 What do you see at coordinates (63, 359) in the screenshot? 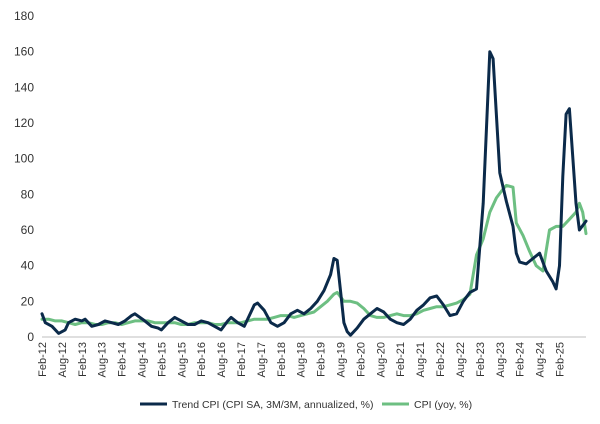
I see `x-tick-label: Aug-12` at bounding box center [63, 359].